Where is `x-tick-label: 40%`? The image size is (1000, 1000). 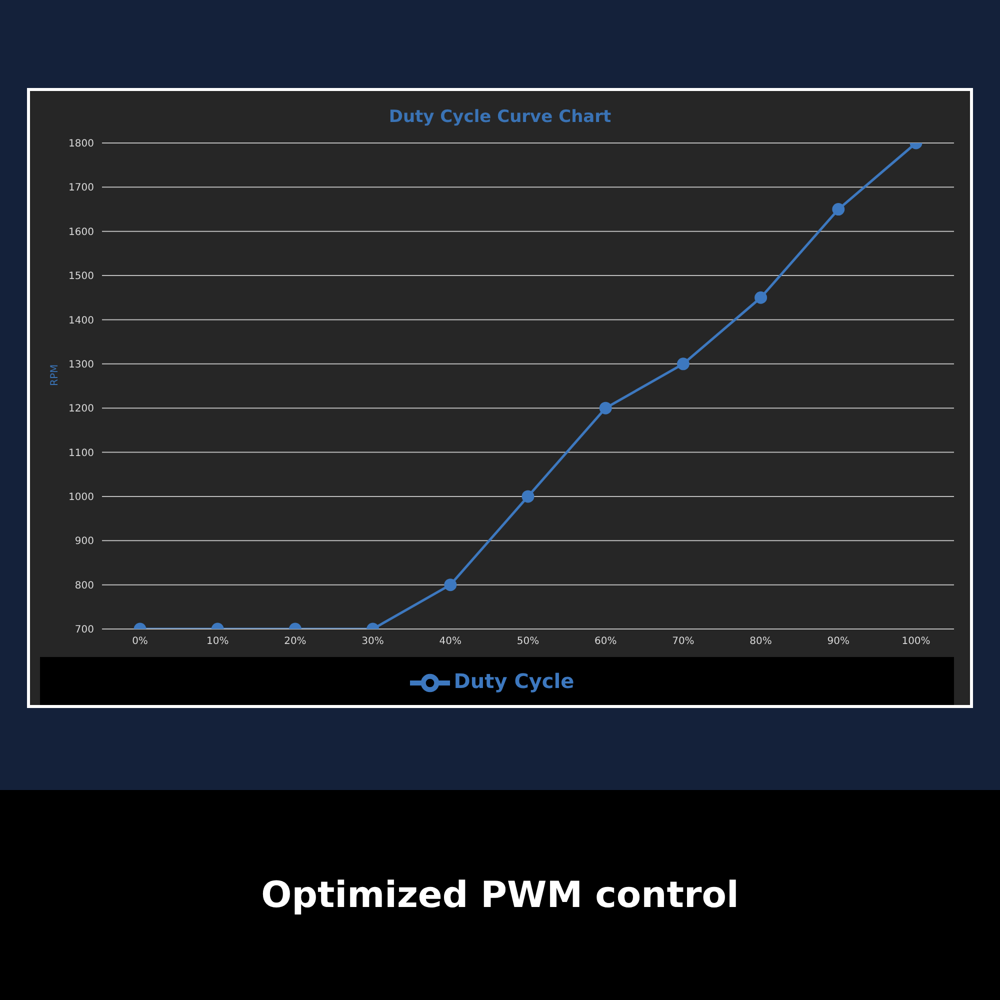
x-tick-label: 40% is located at coordinates (450, 642).